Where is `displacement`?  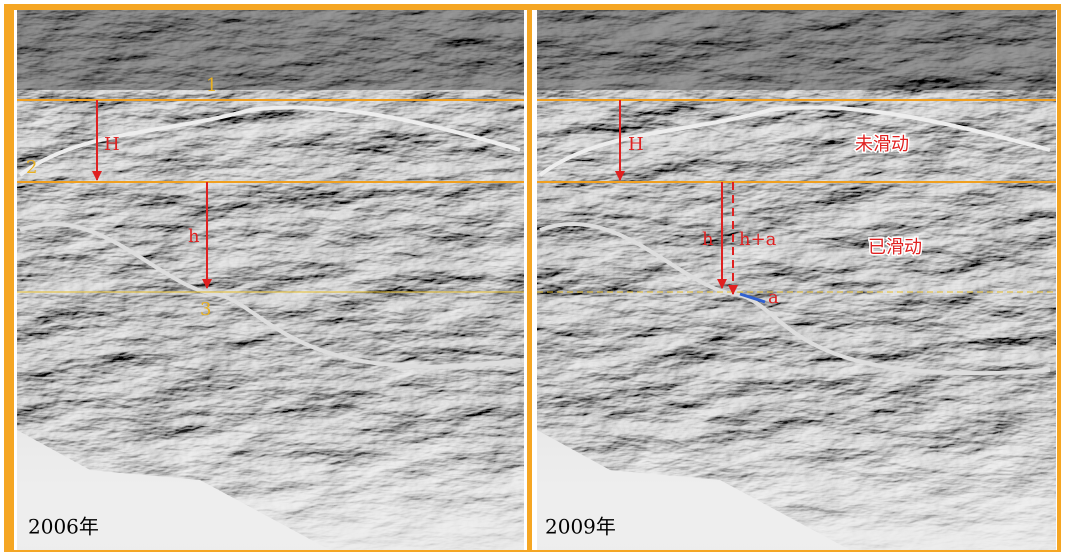
displacement is located at coordinates (752, 298).